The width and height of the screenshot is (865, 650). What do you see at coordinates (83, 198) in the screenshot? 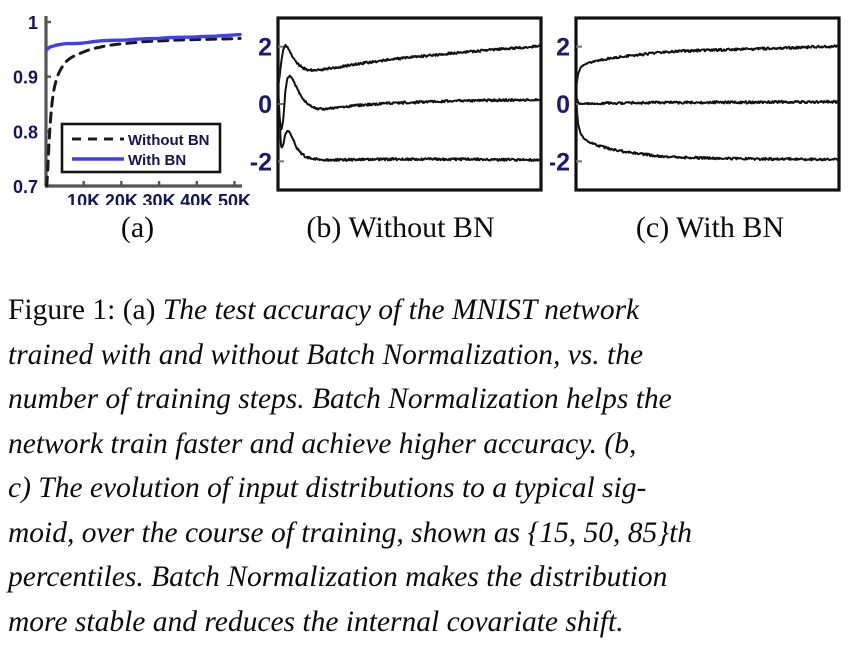
I see `x-tick-label: 10K` at bounding box center [83, 198].